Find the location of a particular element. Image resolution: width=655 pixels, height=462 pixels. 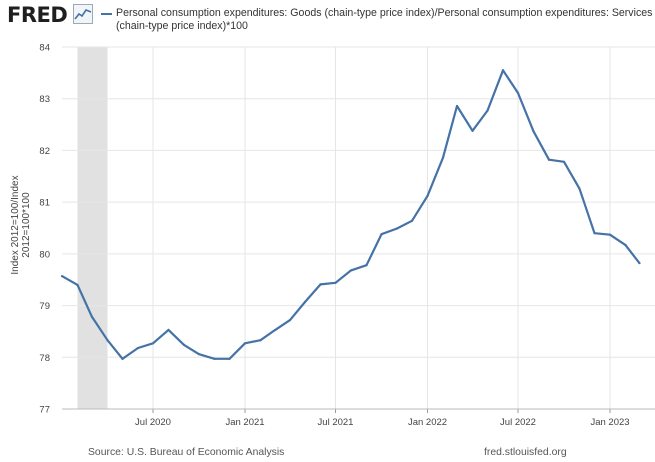

x-tick-label: Jan 2022 is located at coordinates (427, 422).